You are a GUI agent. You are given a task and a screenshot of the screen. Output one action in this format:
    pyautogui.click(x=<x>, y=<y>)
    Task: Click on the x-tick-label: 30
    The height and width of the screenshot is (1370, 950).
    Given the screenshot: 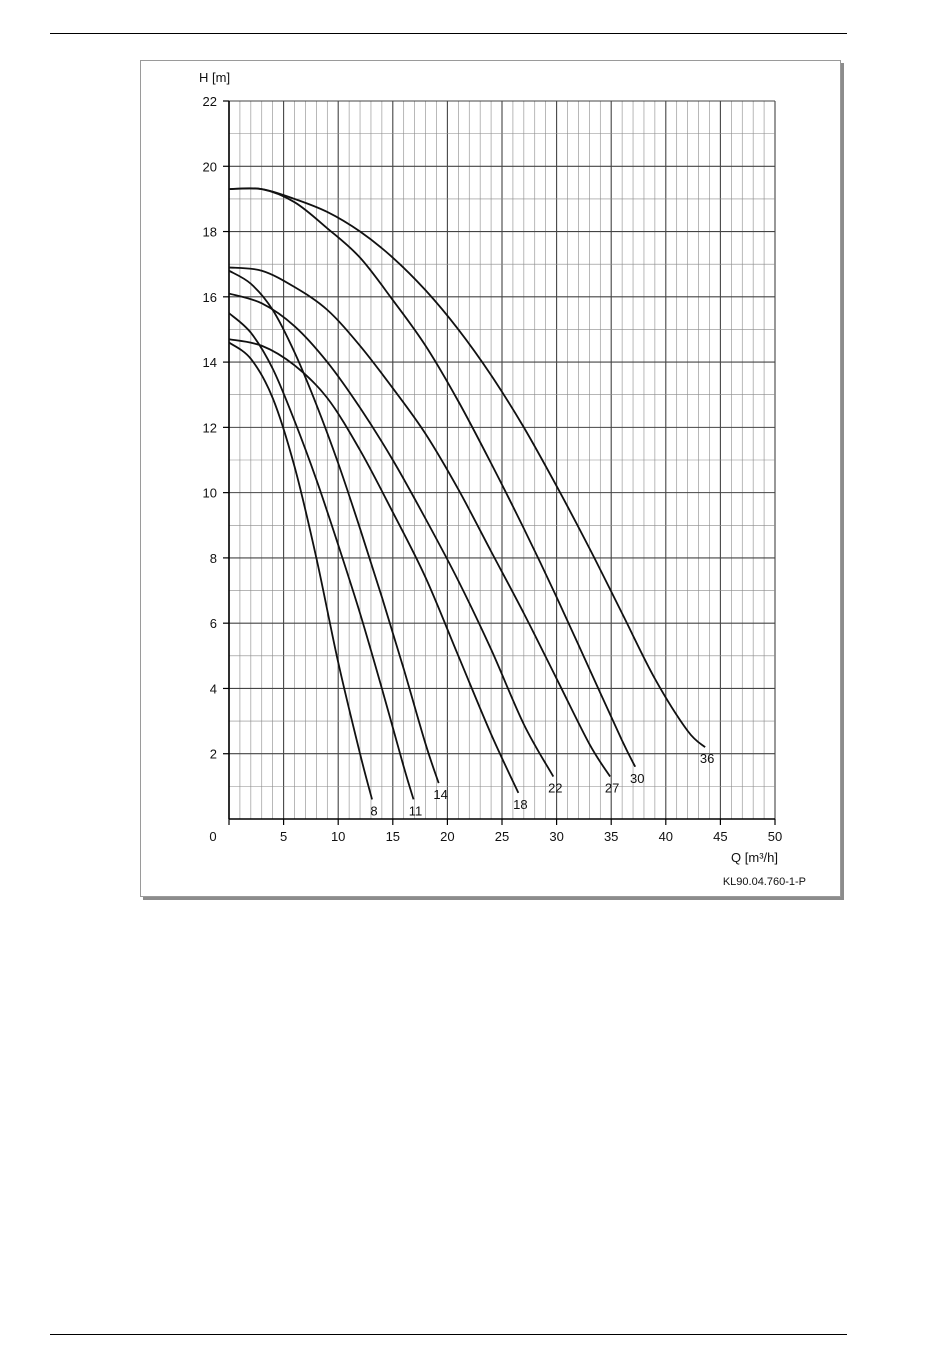 What is the action you would take?
    pyautogui.click(x=556, y=836)
    